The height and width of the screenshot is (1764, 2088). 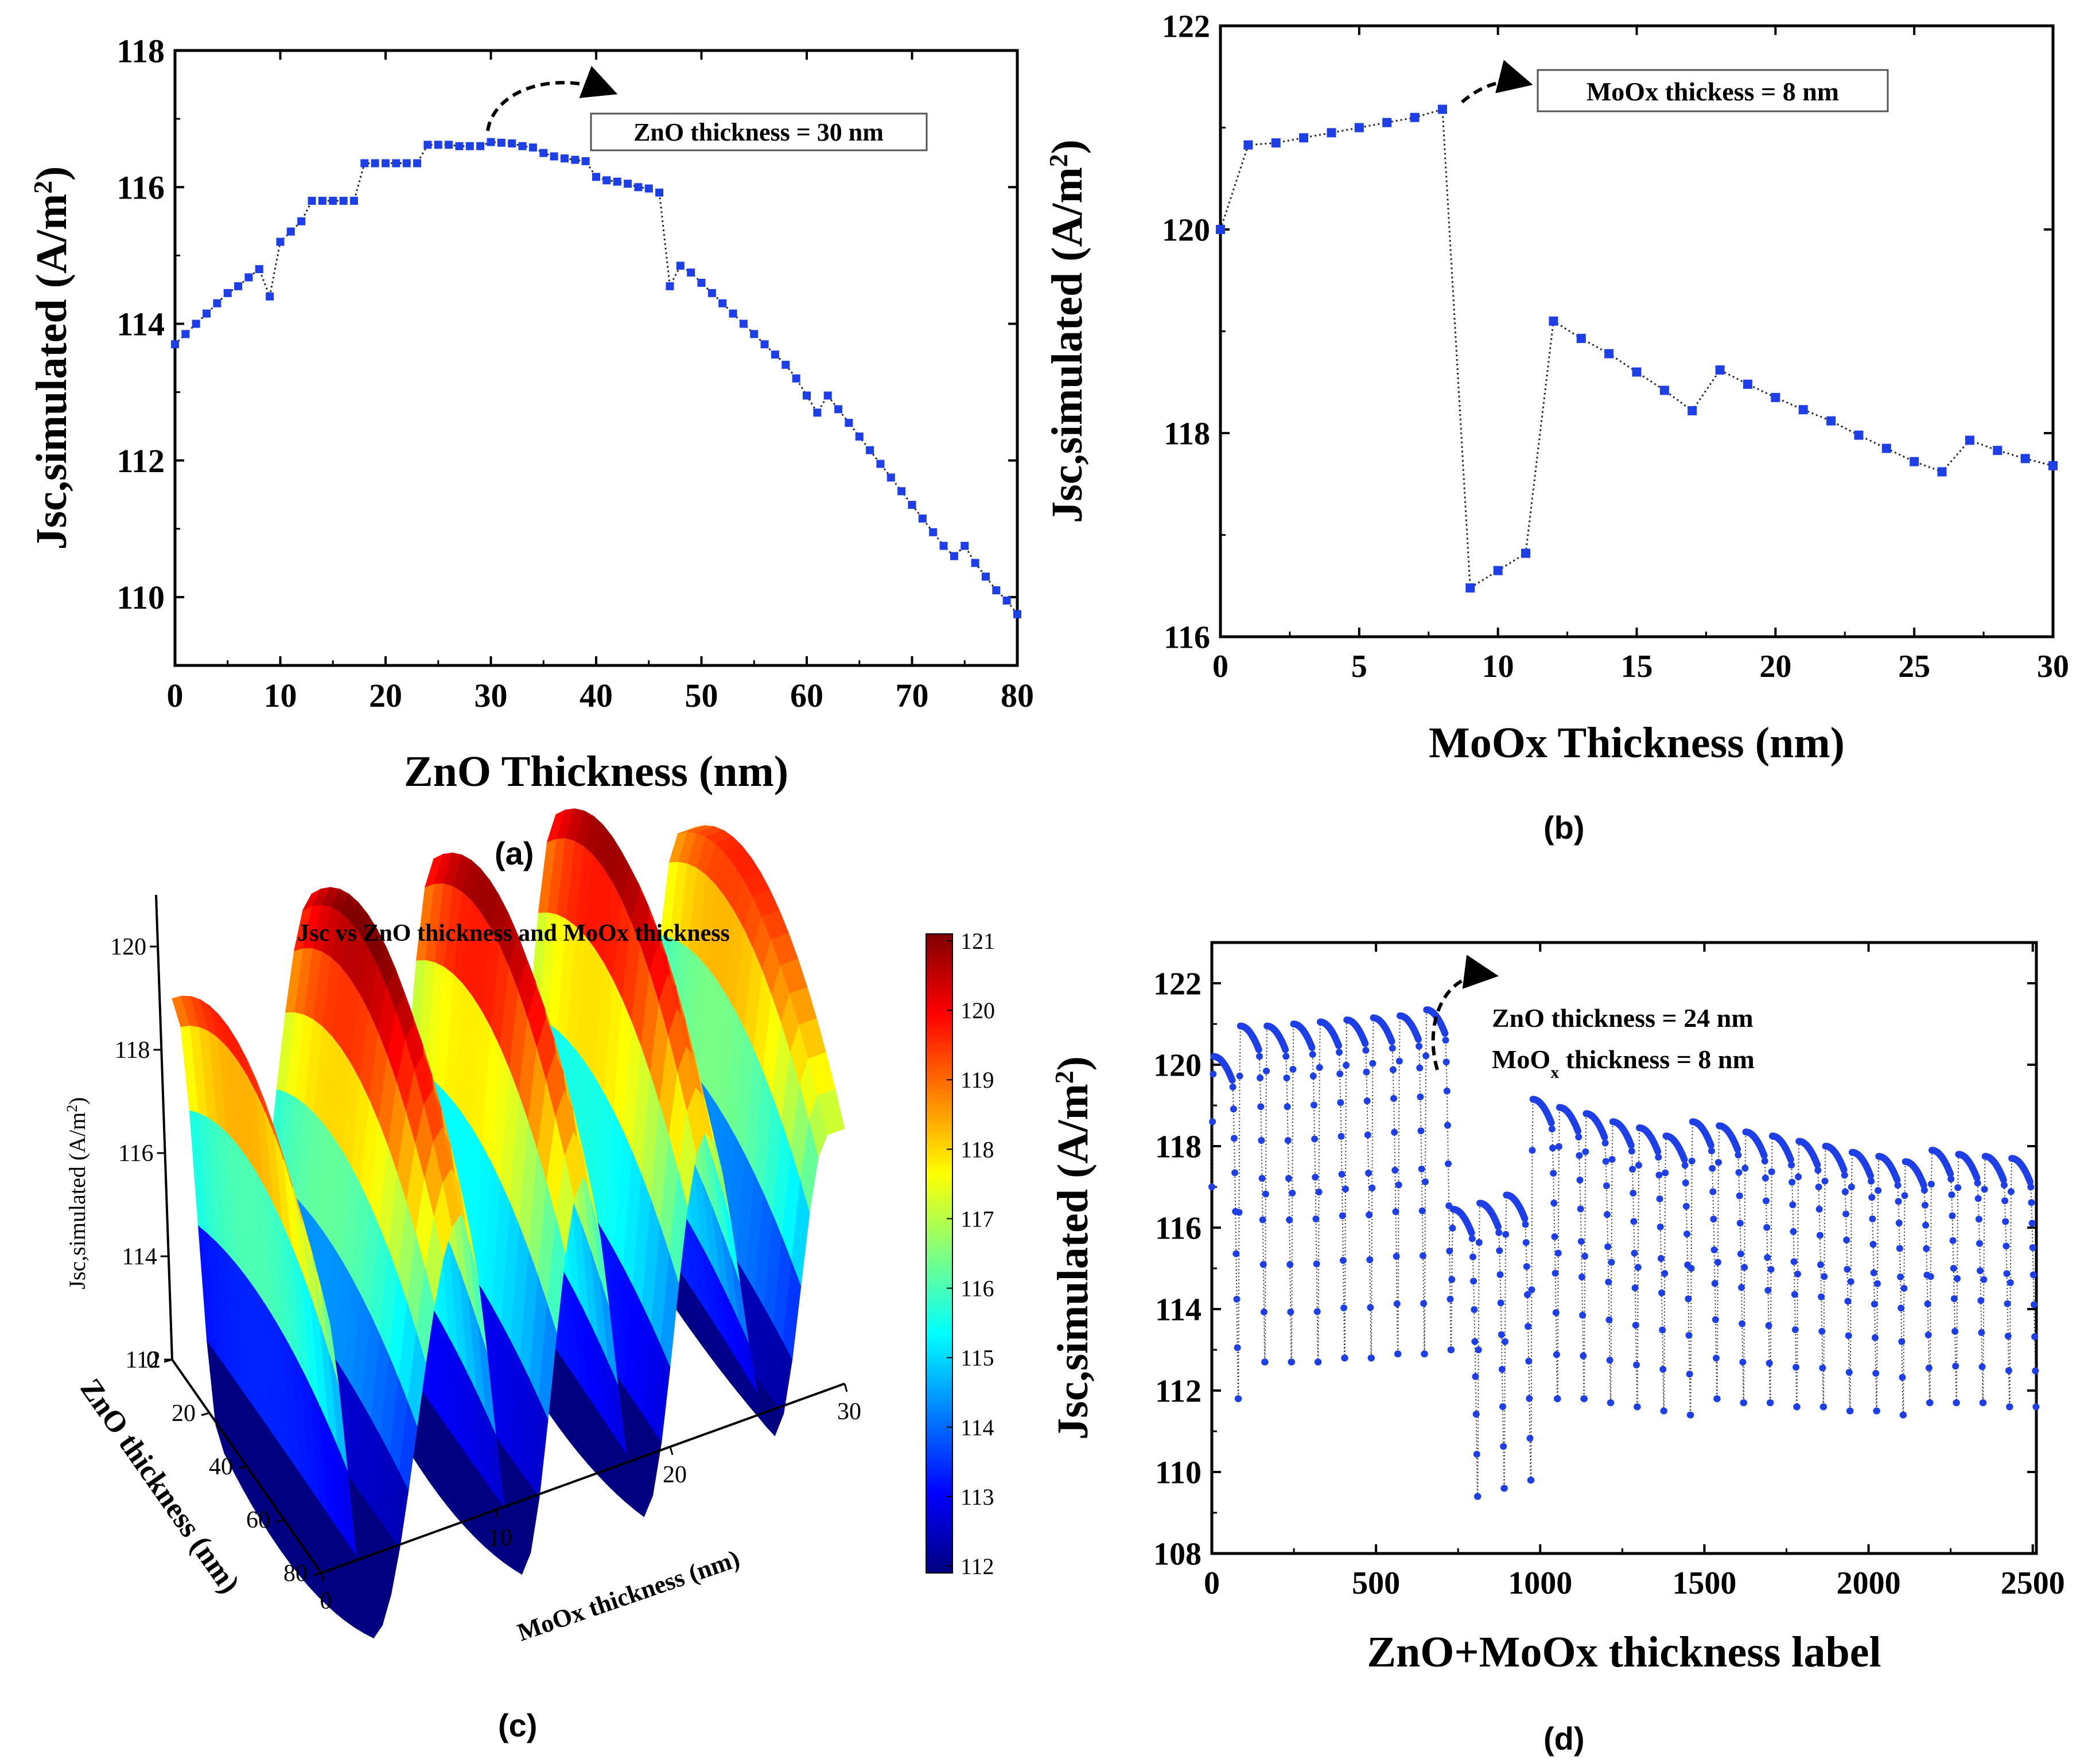 What do you see at coordinates (2033, 1583) in the screenshot?
I see `x-tick-label: 2500` at bounding box center [2033, 1583].